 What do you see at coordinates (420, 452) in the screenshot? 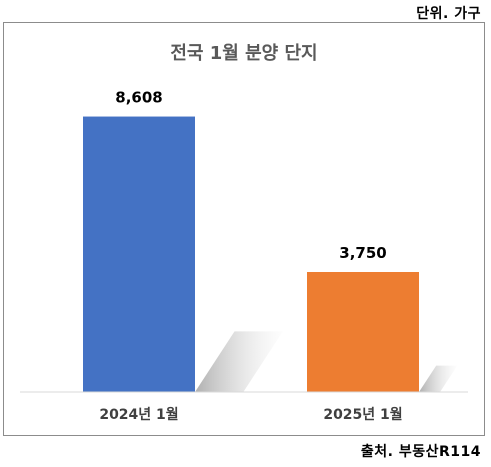
I see `source-label: 출처. 부동산R114` at bounding box center [420, 452].